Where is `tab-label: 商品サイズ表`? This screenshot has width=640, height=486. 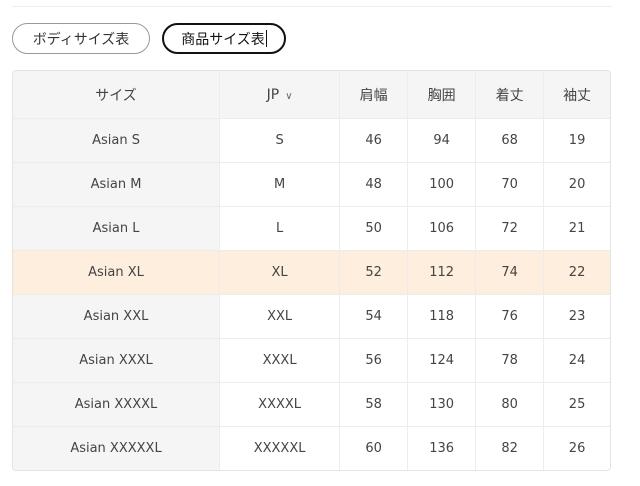
tab-label: 商品サイズ表 is located at coordinates (223, 39).